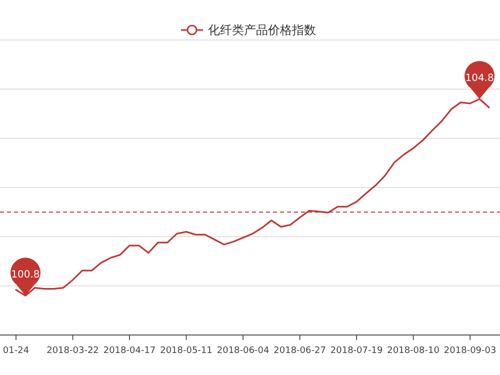 This screenshot has width=500, height=375. What do you see at coordinates (16, 351) in the screenshot?
I see `x-tick-label: 01-24` at bounding box center [16, 351].